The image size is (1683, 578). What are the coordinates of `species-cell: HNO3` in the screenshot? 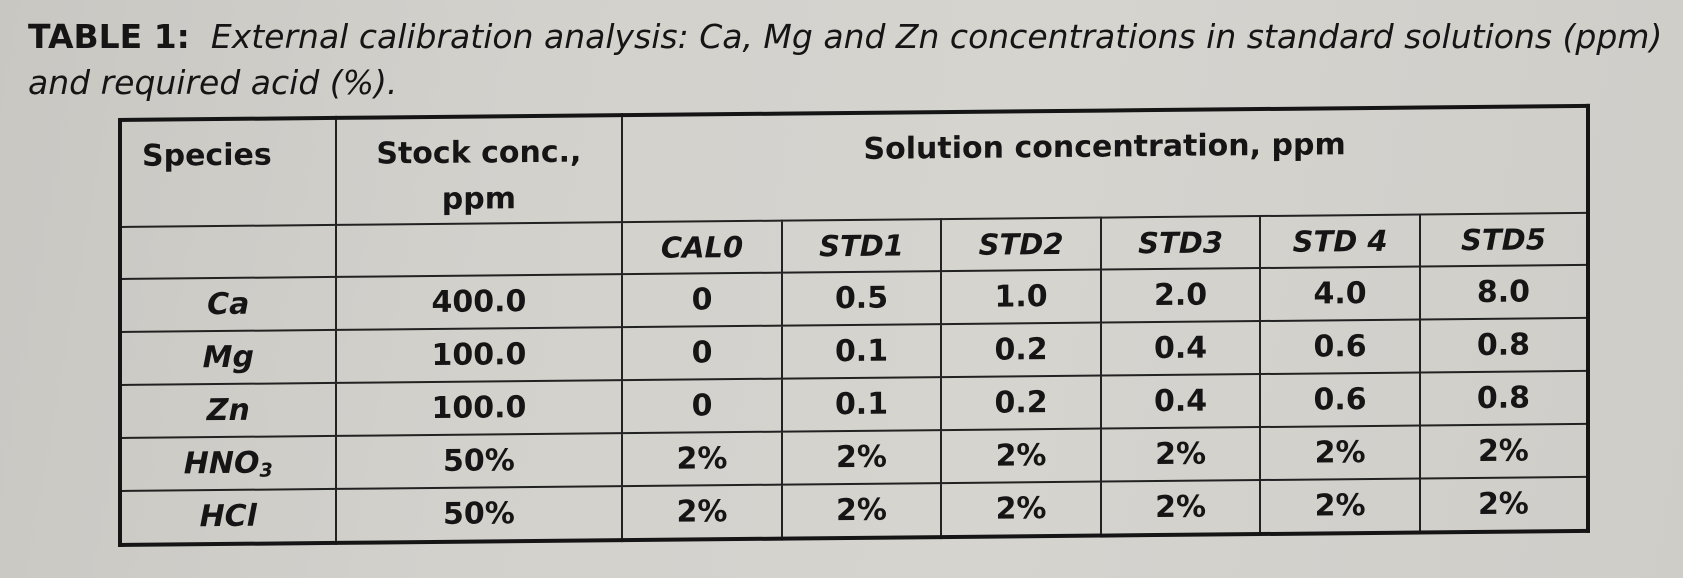 It's located at (228, 463).